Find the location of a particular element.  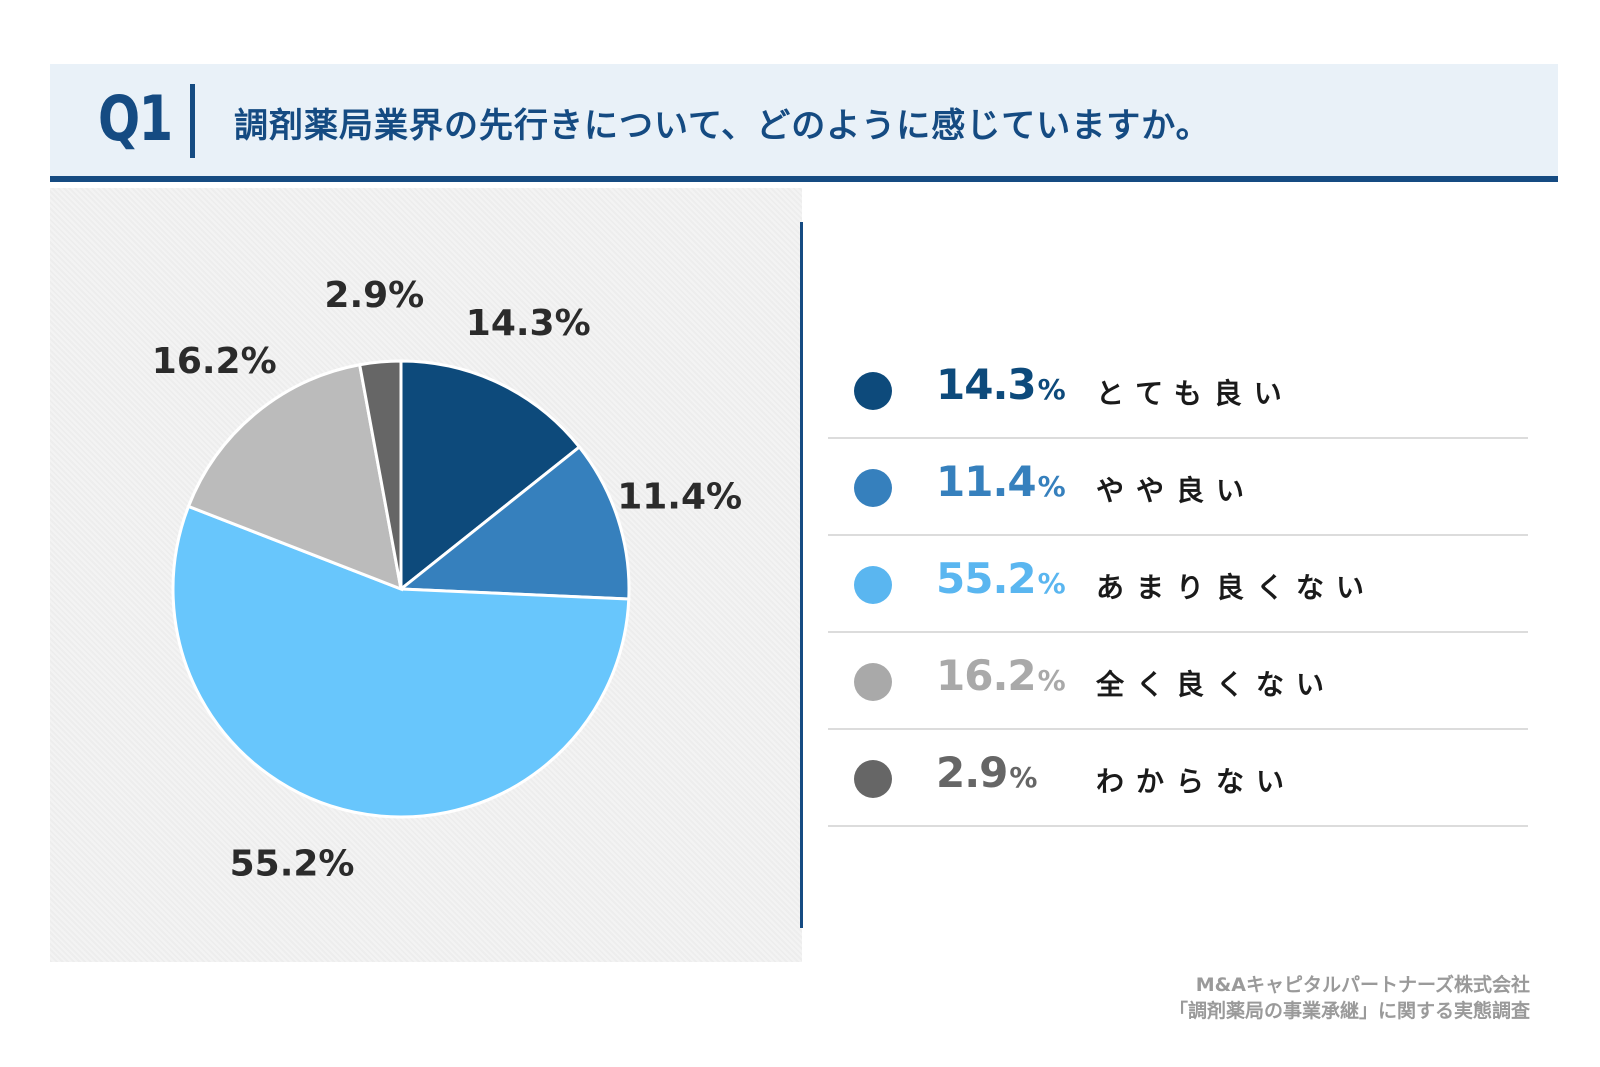

legend-value: 14.3% is located at coordinates (1001, 384).